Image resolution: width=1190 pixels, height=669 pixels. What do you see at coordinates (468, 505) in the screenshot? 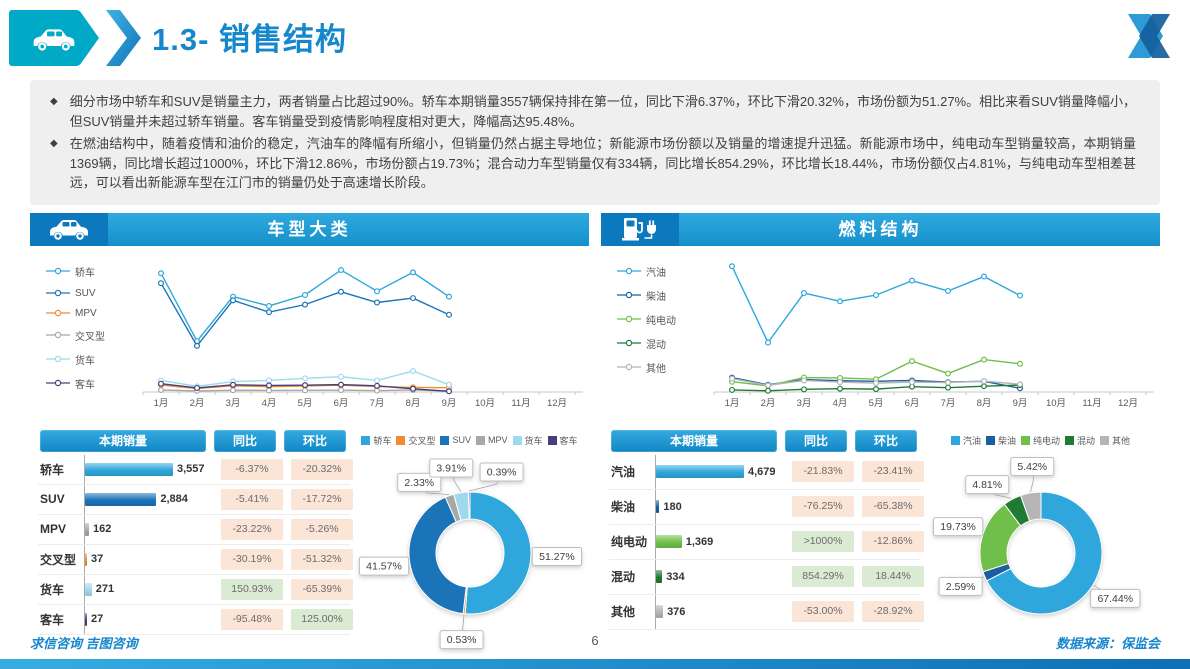
I see `donut-slice` at bounding box center [468, 505].